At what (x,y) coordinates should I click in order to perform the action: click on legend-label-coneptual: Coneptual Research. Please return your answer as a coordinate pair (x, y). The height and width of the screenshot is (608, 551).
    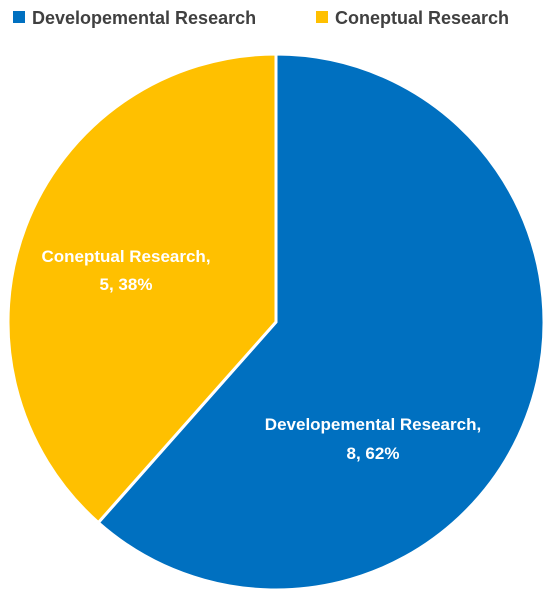
    Looking at the image, I should click on (422, 18).